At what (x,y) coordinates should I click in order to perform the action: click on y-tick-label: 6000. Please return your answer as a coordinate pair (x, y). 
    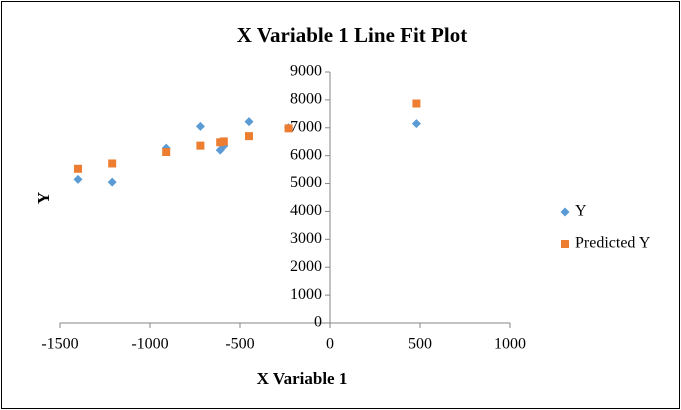
    Looking at the image, I should click on (306, 154).